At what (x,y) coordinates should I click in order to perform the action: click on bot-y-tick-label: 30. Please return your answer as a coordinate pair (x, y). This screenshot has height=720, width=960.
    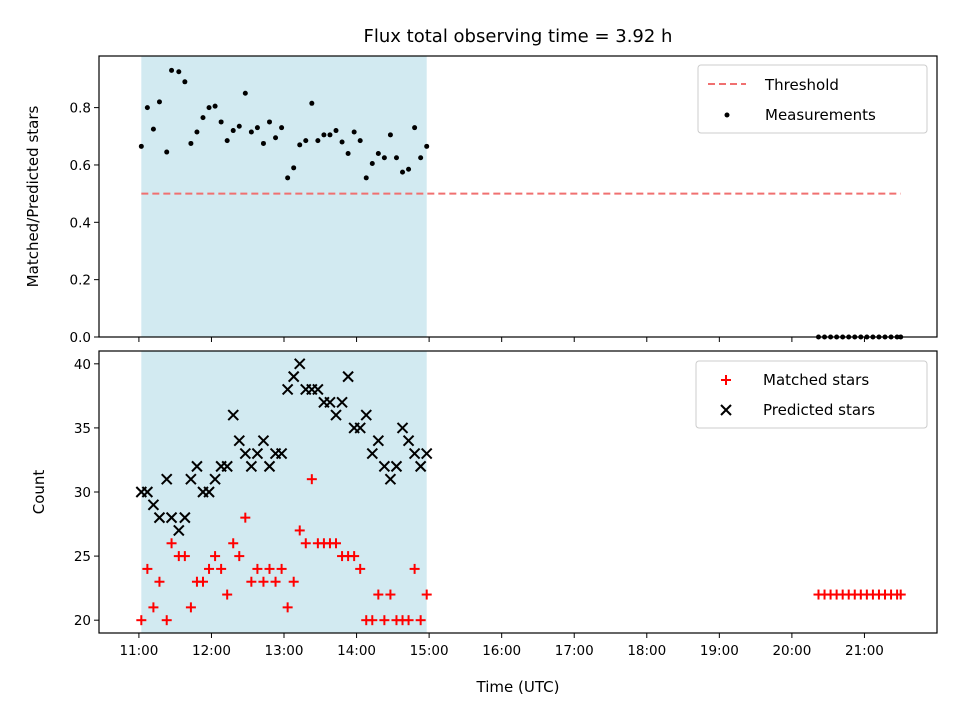
    Looking at the image, I should click on (82, 493).